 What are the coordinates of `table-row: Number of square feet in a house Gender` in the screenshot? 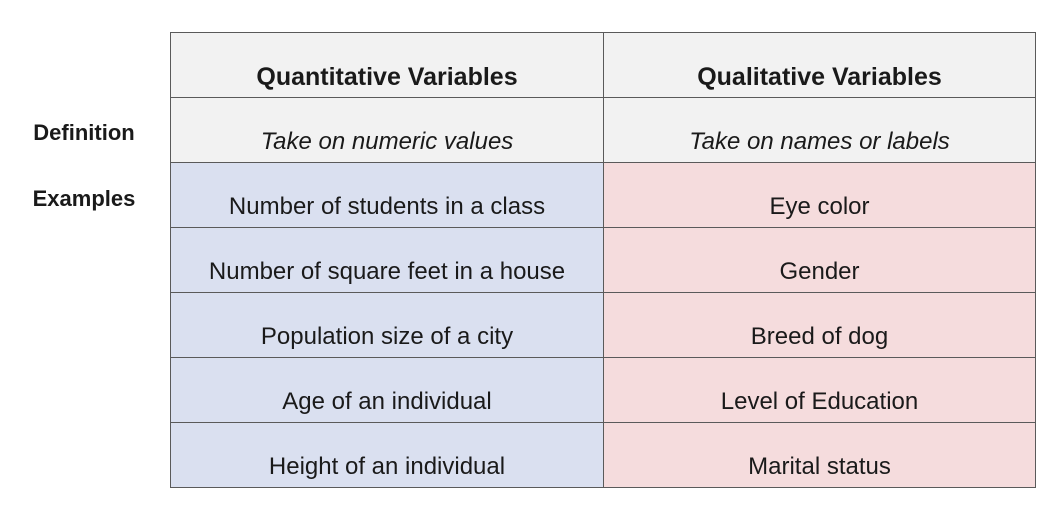 It's located at (603, 260).